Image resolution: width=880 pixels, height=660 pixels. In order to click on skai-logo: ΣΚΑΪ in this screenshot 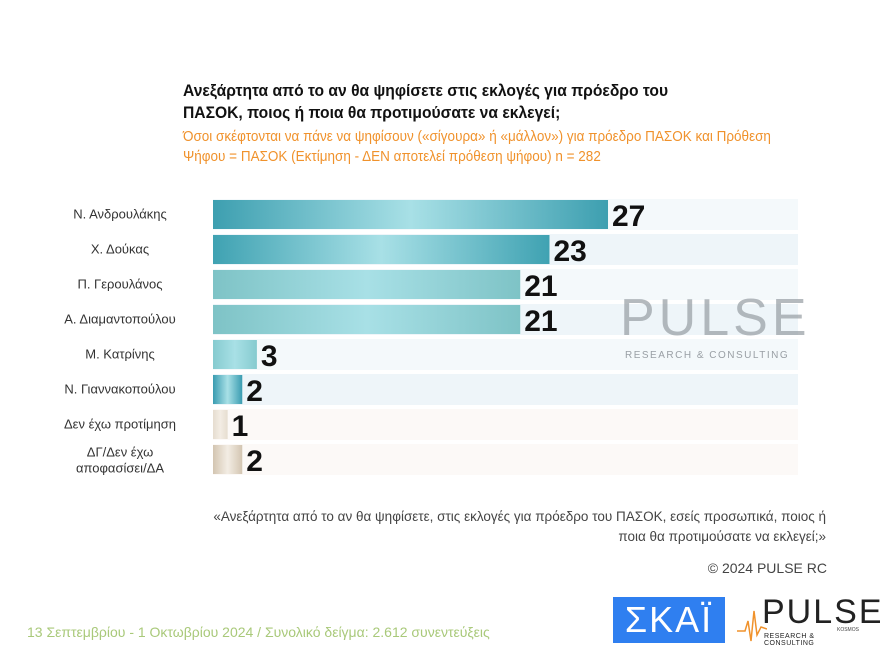, I will do `click(669, 620)`.